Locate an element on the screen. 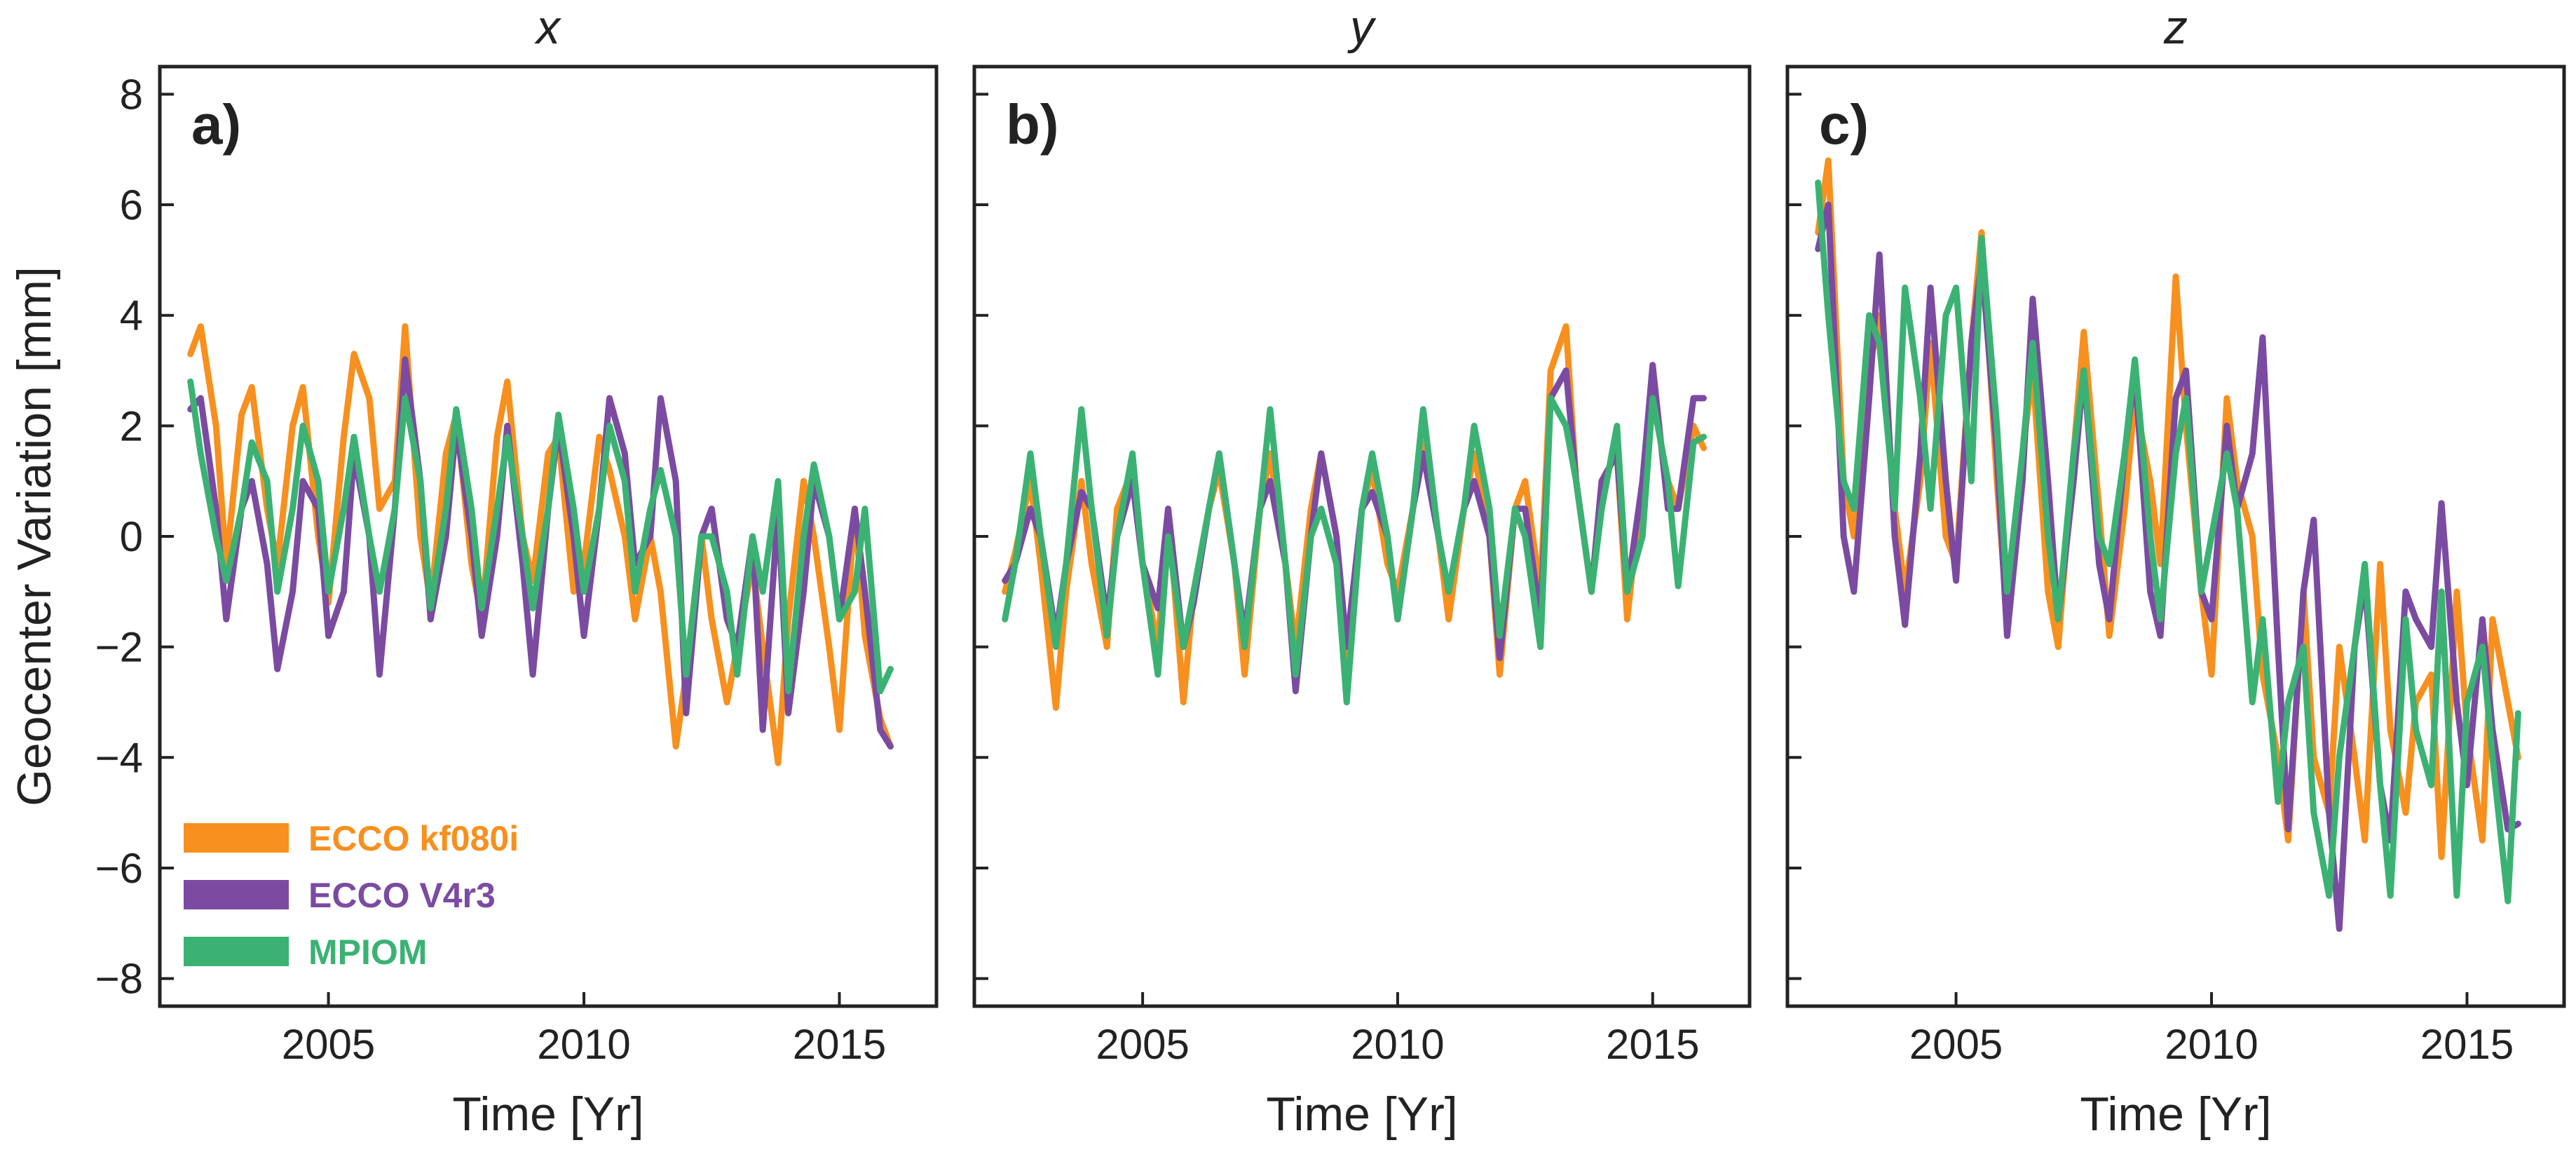  legend: ECCO kf080i ECCO V4r3 MPIOM is located at coordinates (351, 895).